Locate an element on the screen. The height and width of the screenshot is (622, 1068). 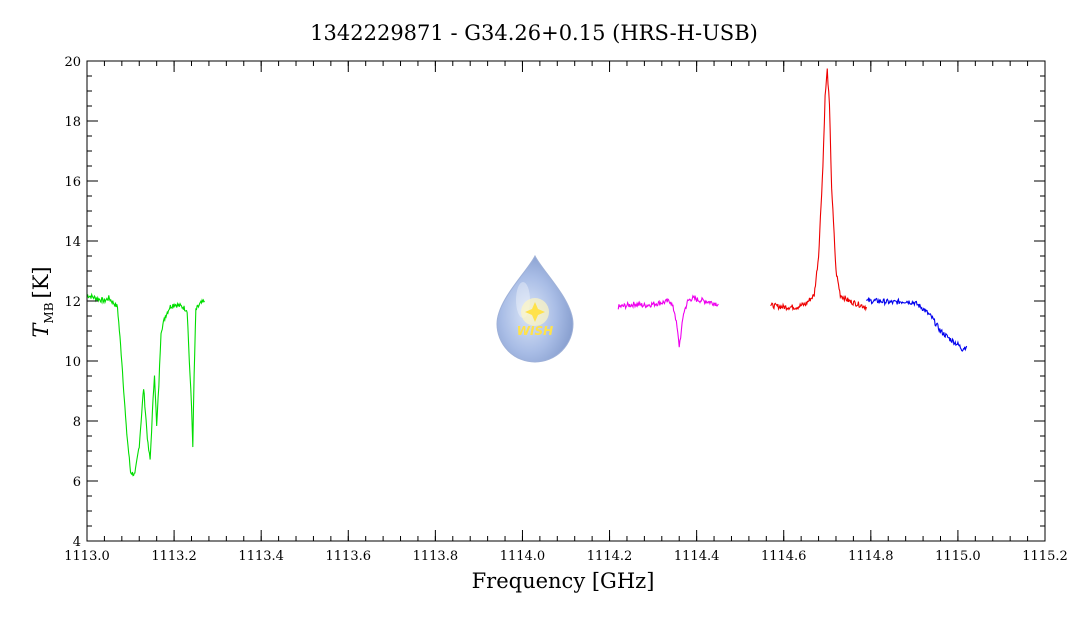
x-tick-label: 1113.6 is located at coordinates (349, 556).